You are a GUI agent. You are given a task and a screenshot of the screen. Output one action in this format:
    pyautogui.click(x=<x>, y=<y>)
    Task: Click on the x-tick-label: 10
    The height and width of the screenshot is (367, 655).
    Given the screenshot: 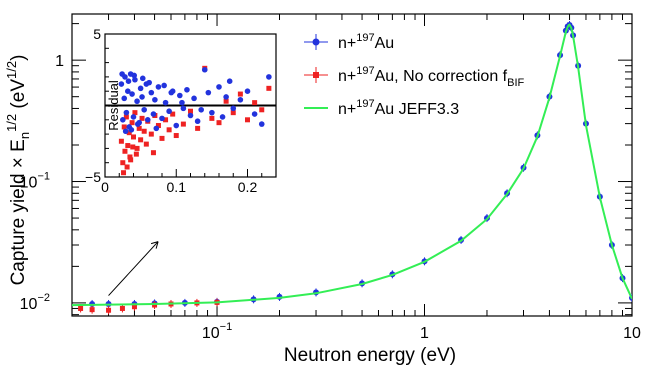 What is the action you would take?
    pyautogui.click(x=632, y=333)
    